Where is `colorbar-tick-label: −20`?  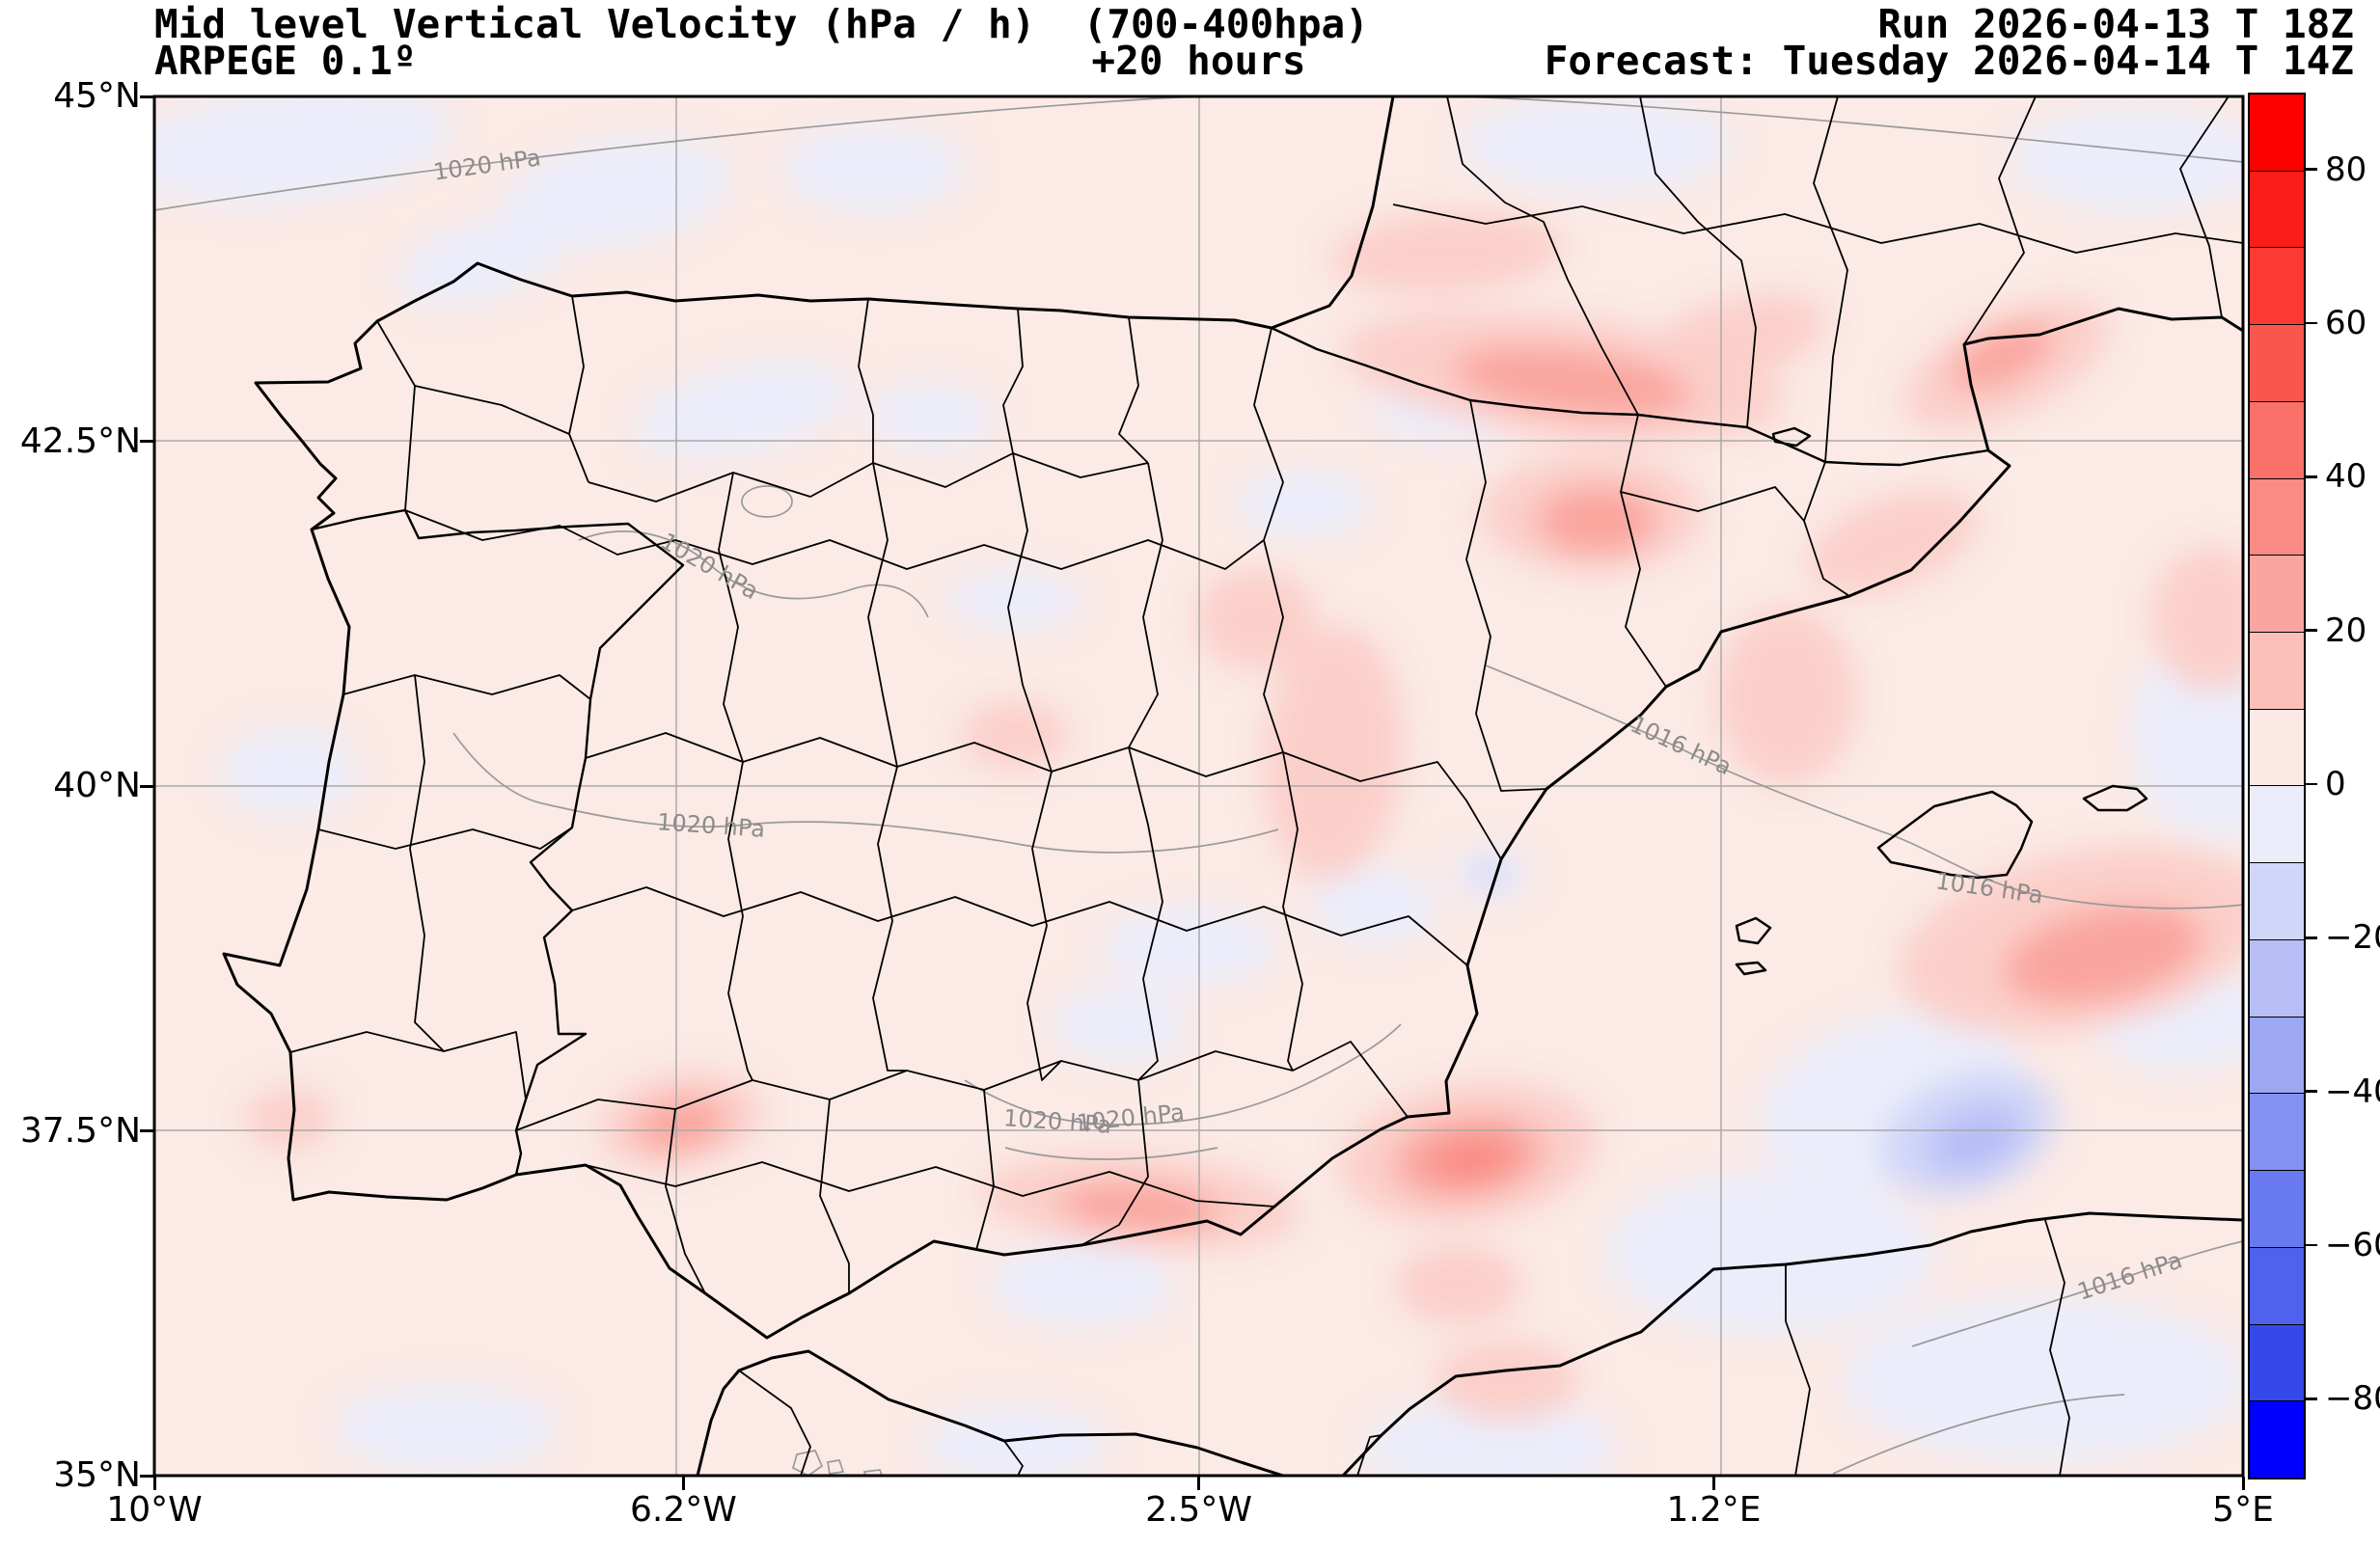
colorbar-tick-label: −20 is located at coordinates (2352, 938).